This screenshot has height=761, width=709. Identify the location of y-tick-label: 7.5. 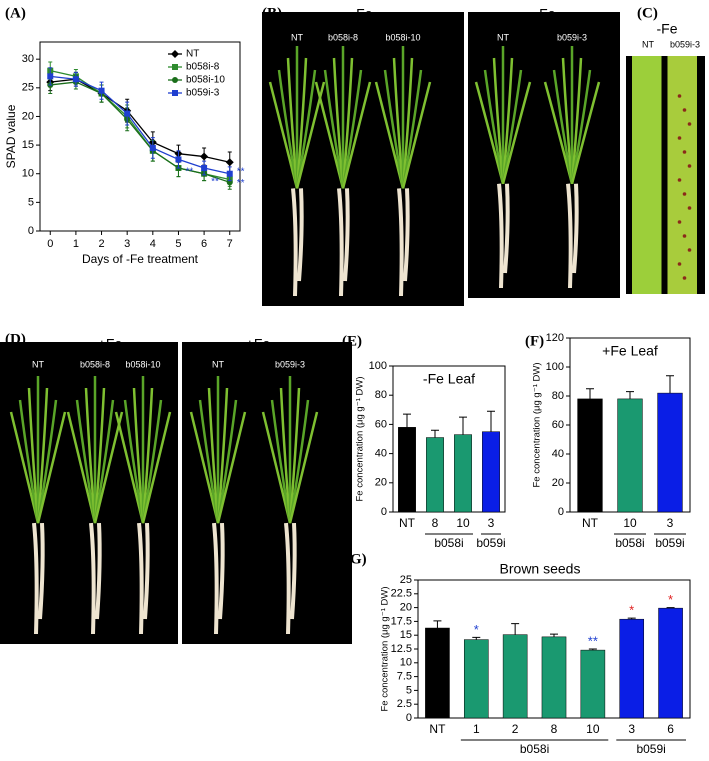
(404, 677).